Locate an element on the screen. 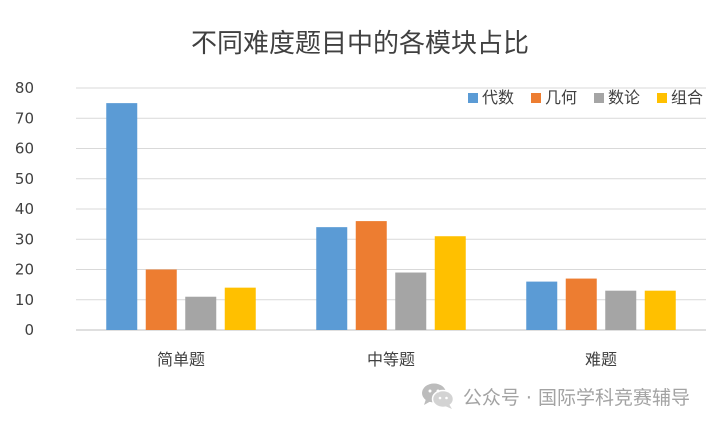 The image size is (720, 432). bar-组合-中等题 is located at coordinates (450, 283).